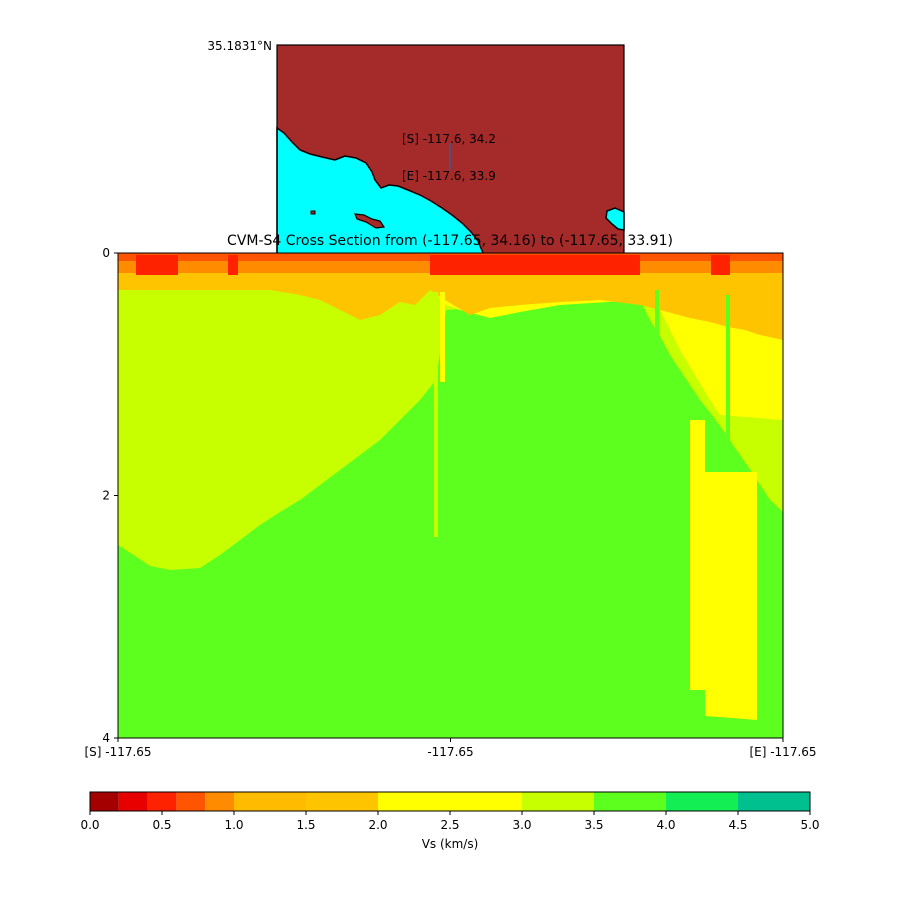 Image resolution: width=900 pixels, height=900 pixels. Describe the element at coordinates (450, 844) in the screenshot. I see `colorbar-label: Vs (km/s)` at that location.